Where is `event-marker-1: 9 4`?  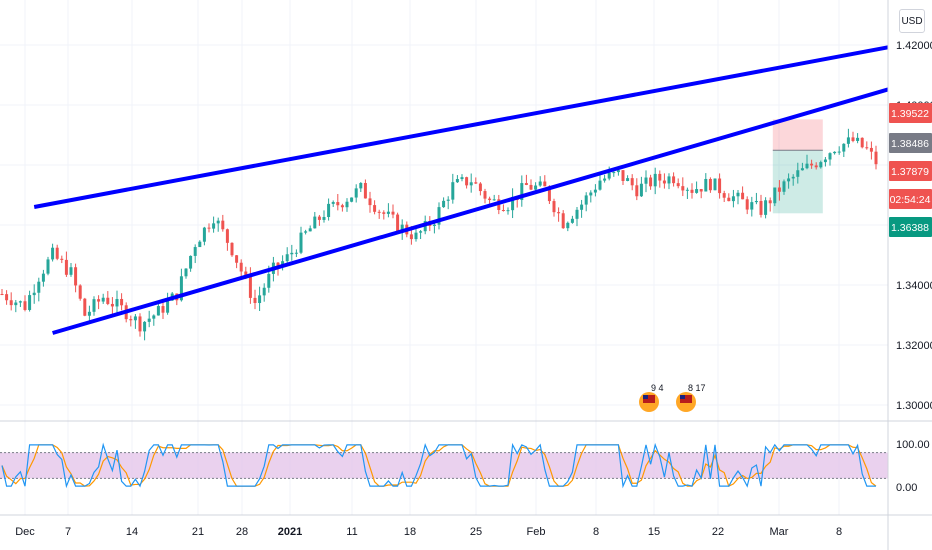 event-marker-1: 9 4 is located at coordinates (651, 397).